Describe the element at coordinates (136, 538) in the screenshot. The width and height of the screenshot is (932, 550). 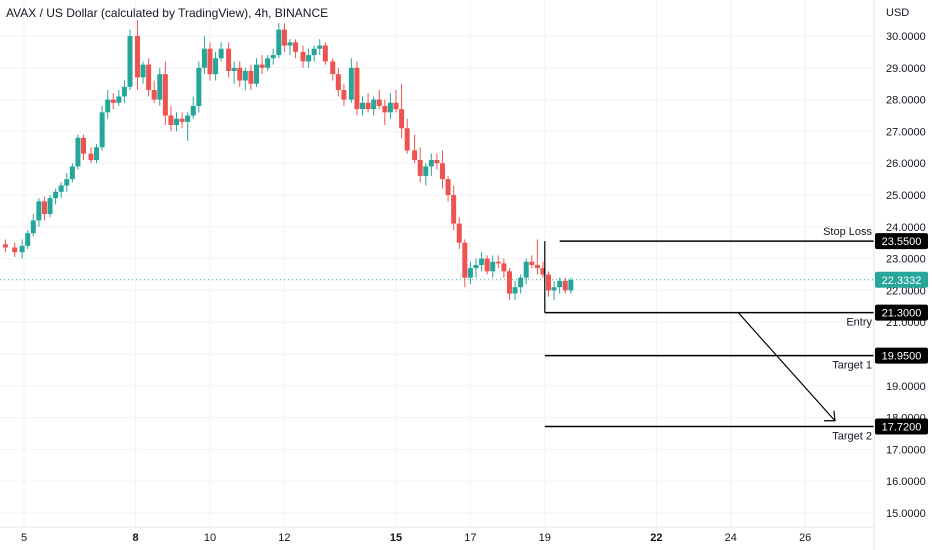
I see `x-tick-label: 8` at that location.